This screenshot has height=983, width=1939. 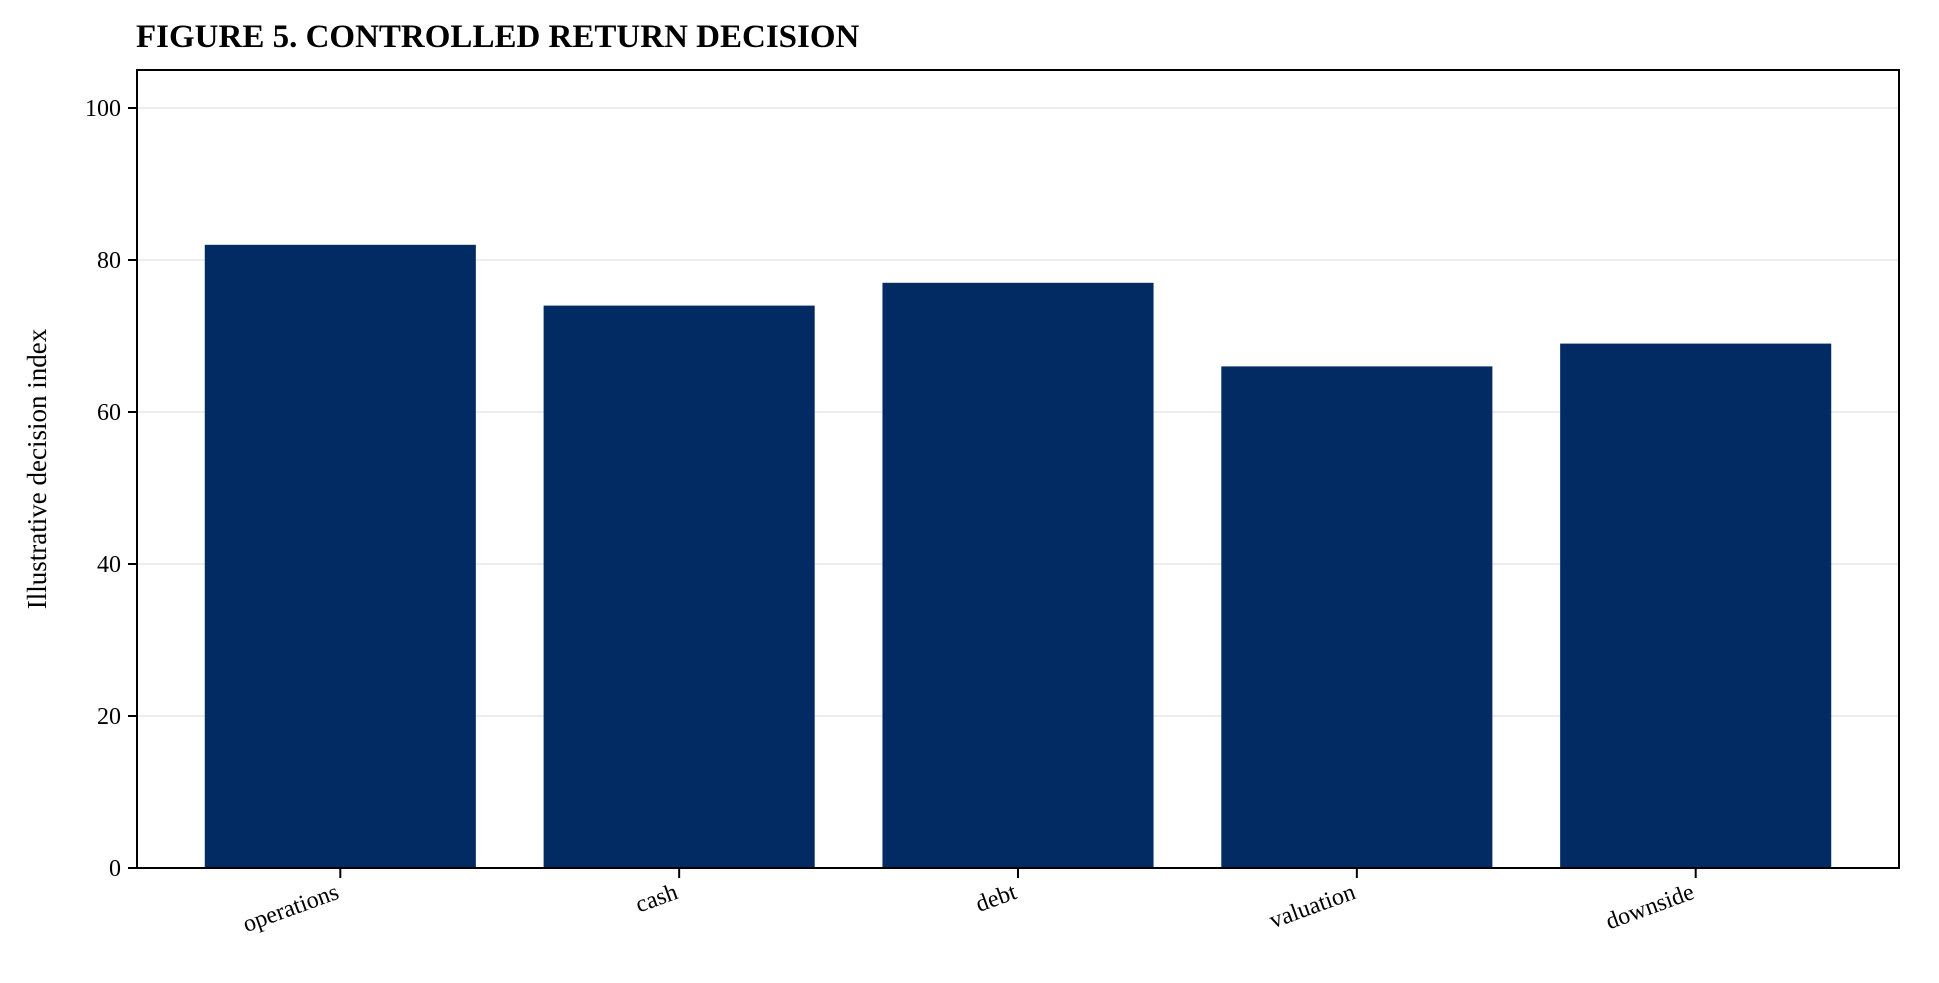 I want to click on y-axis-label: Illustrative decision index, so click(x=37, y=468).